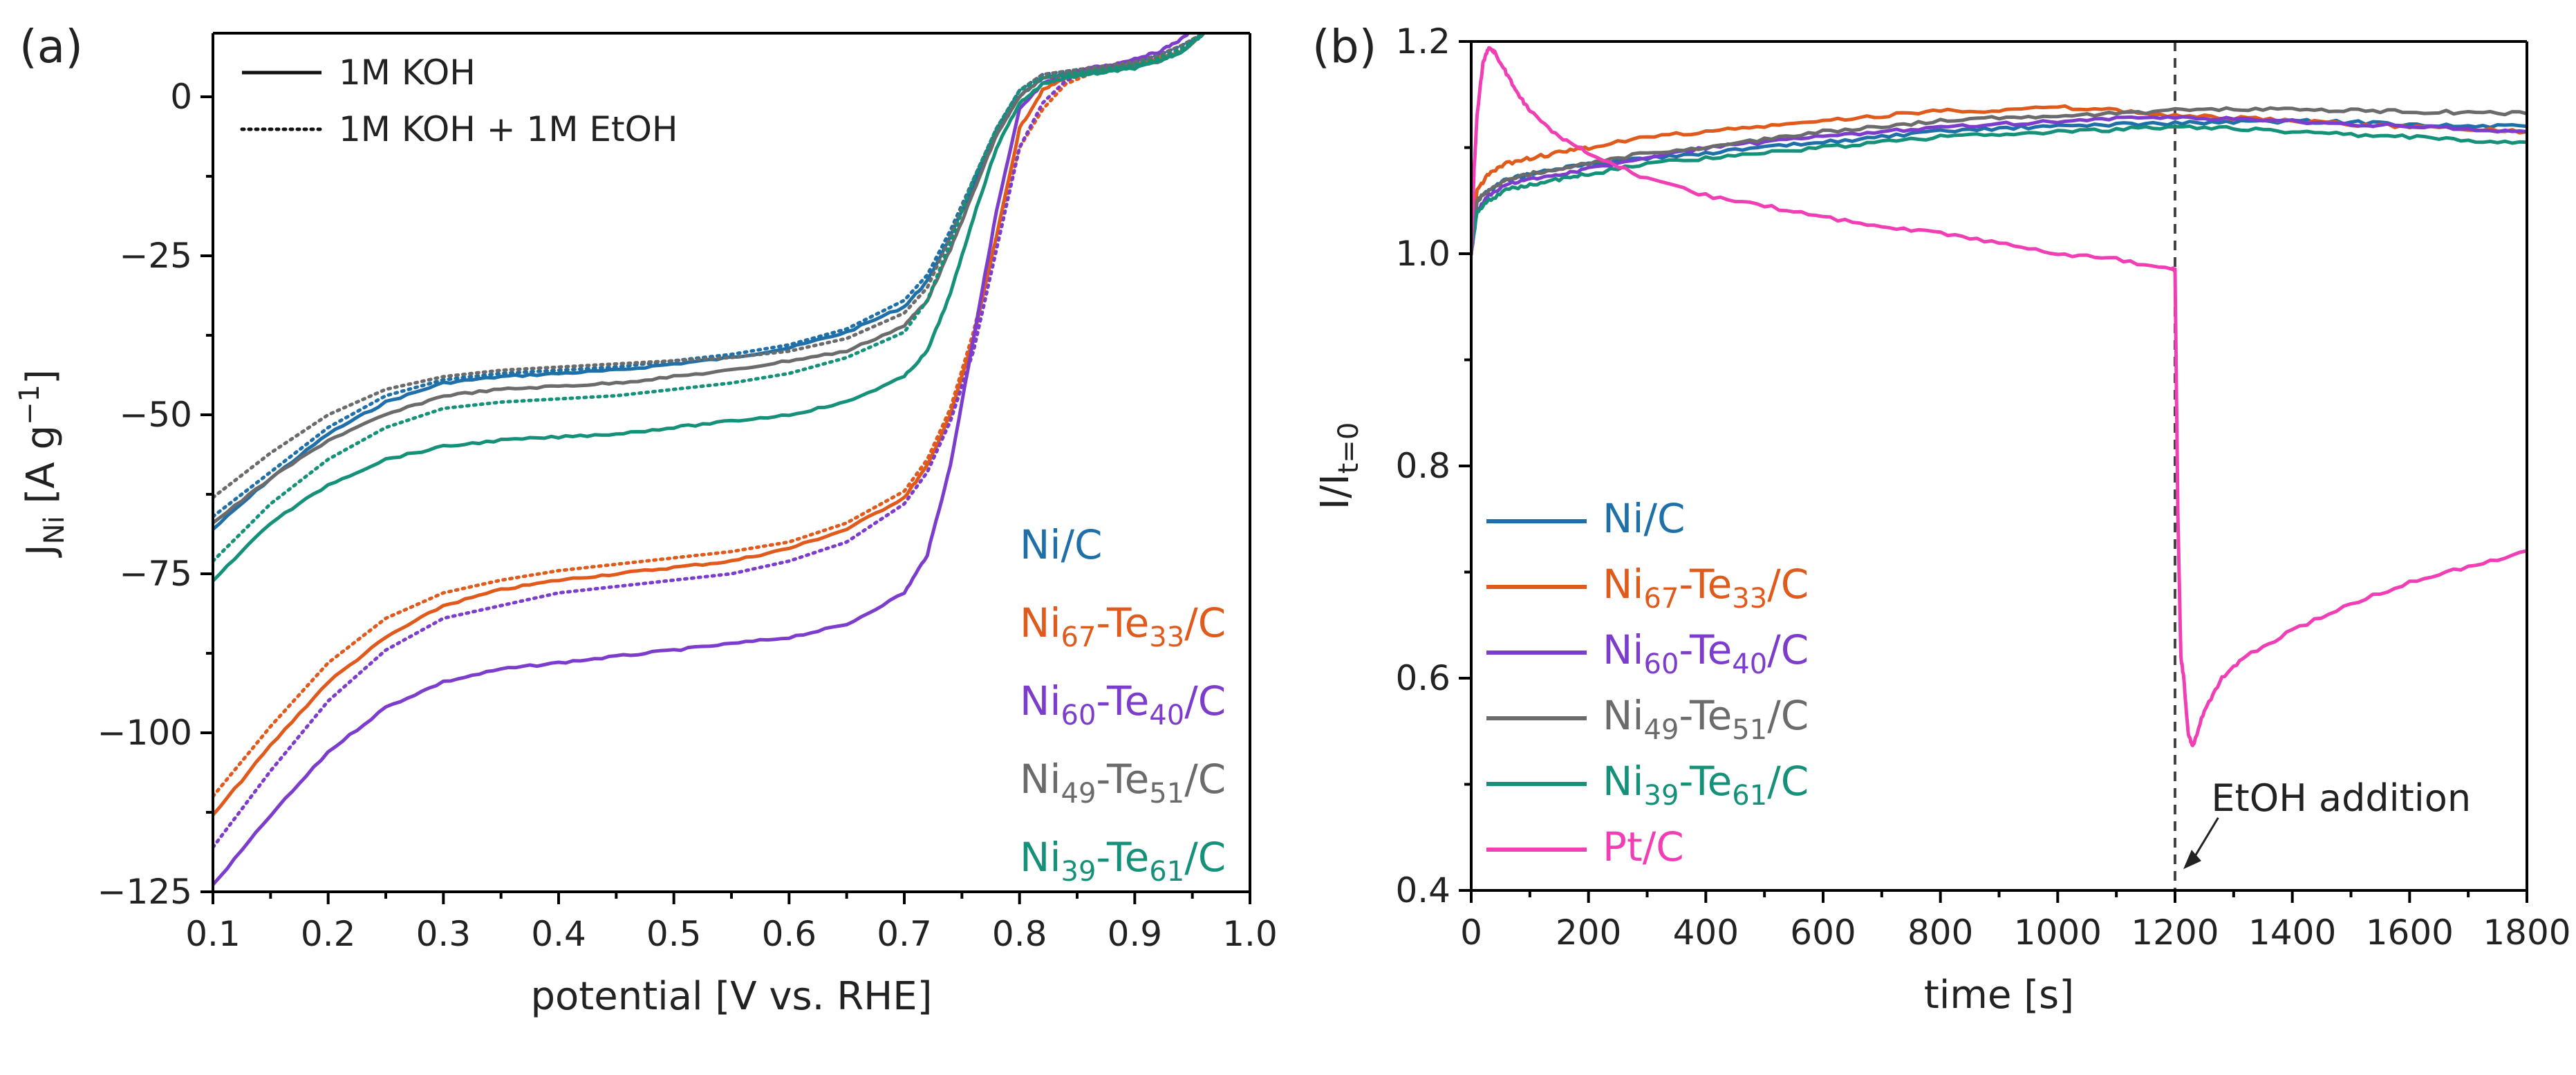 The image size is (2576, 1075). I want to click on x-tick-label: 0.6, so click(789, 934).